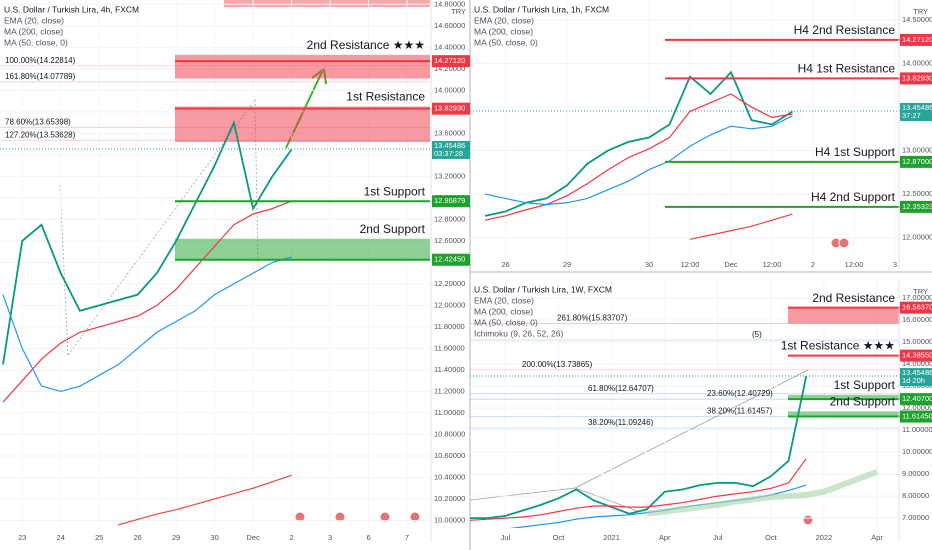  Describe the element at coordinates (449, 218) in the screenshot. I see `y-tick-label: 12.80000` at that location.